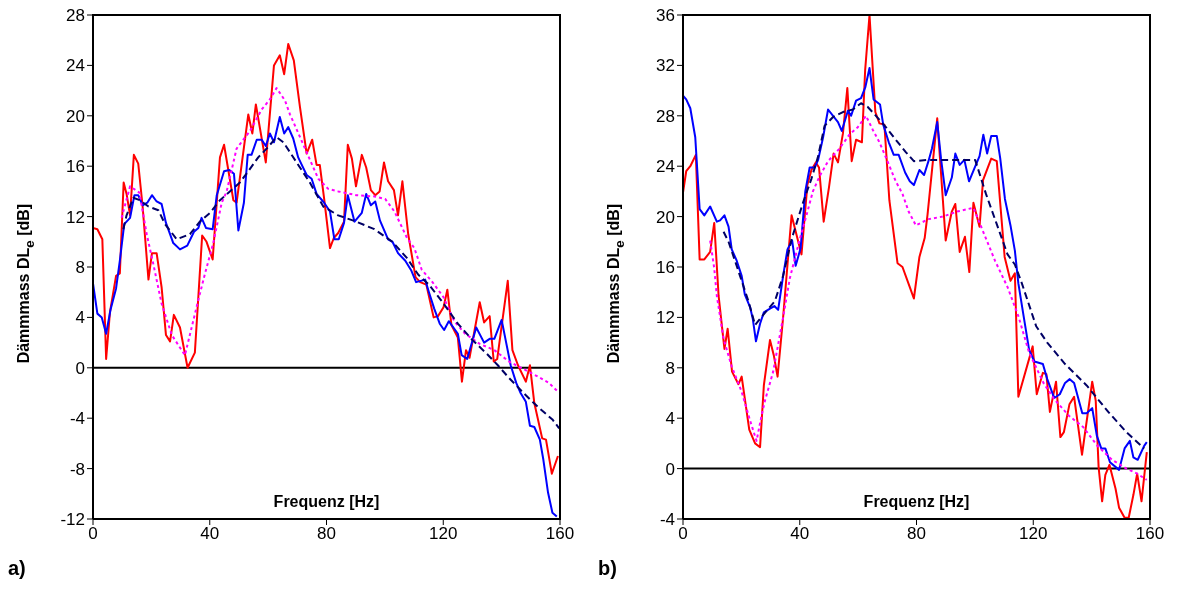  Describe the element at coordinates (17, 568) in the screenshot. I see `text: a)` at that location.